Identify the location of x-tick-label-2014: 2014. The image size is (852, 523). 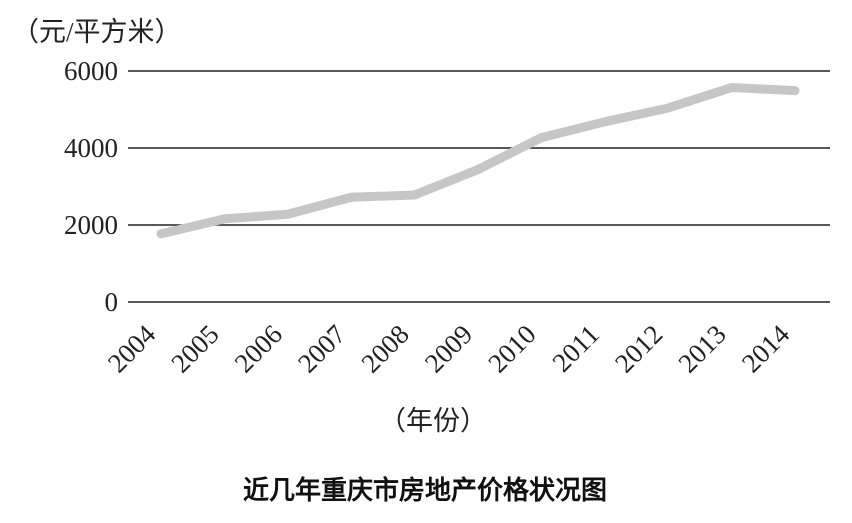
(766, 349).